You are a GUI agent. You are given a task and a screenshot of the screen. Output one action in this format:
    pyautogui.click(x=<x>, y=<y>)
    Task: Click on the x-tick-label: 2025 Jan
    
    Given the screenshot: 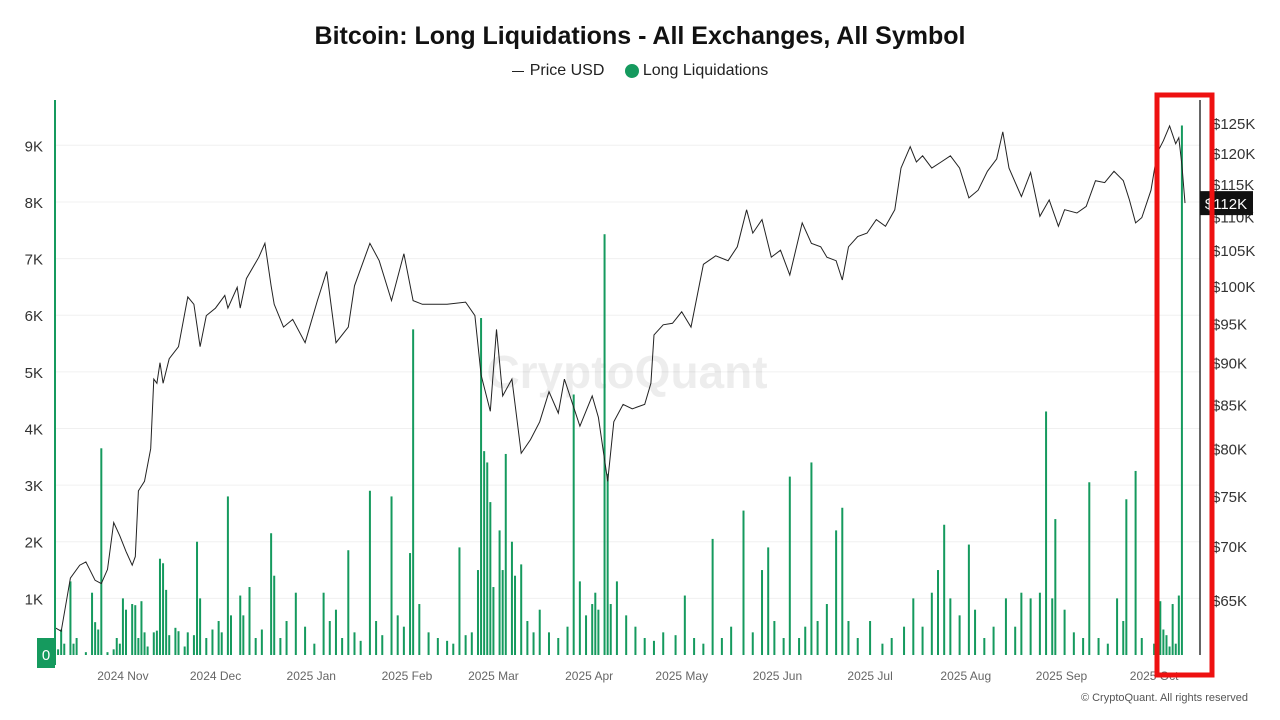 What is the action you would take?
    pyautogui.click(x=311, y=676)
    